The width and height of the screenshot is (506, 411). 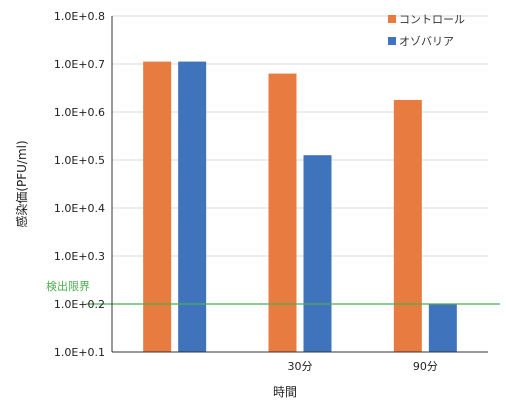 What do you see at coordinates (300, 366) in the screenshot?
I see `x-tick-label: 30分` at bounding box center [300, 366].